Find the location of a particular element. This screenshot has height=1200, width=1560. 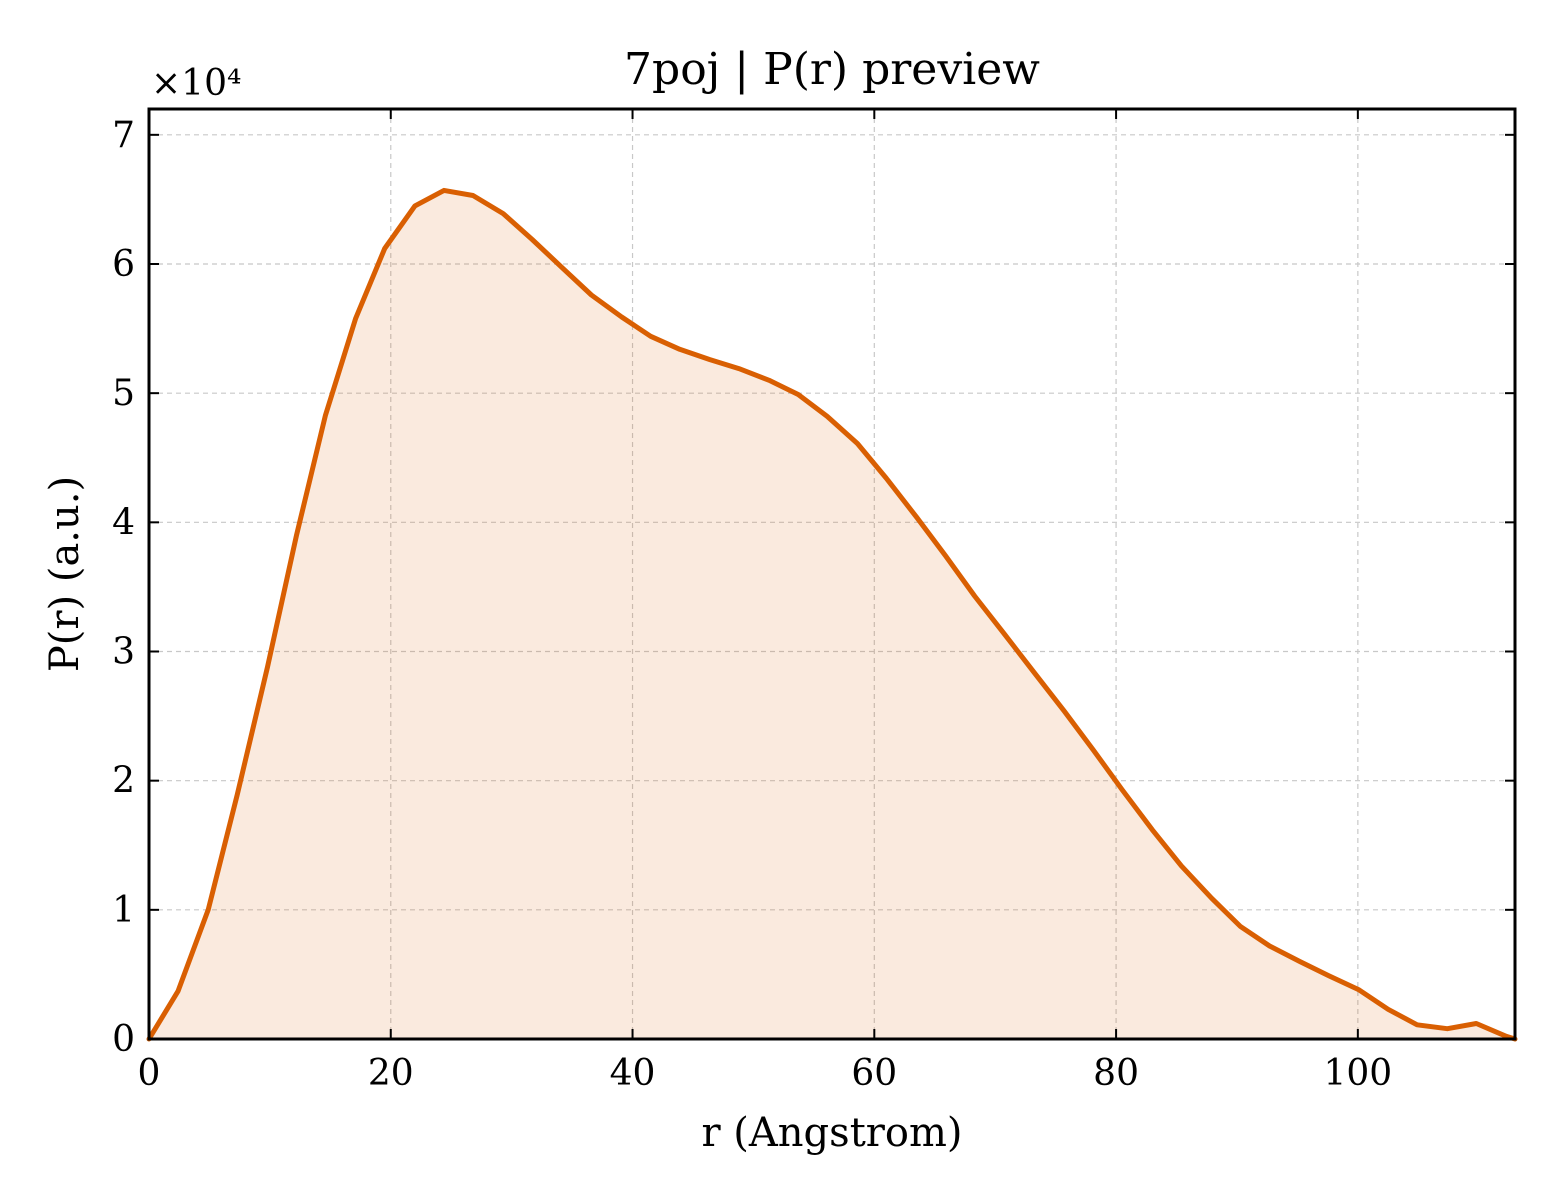

y-tick-label: 6 is located at coordinates (123, 264).